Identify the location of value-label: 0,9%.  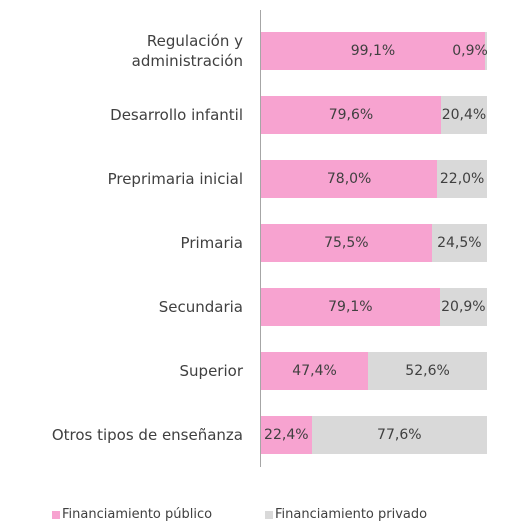
(470, 51).